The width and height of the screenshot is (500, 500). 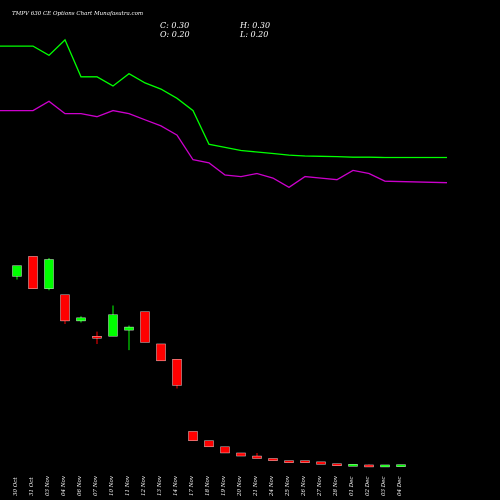 I want to click on x-tick-label: 07 Nov, so click(x=96, y=486).